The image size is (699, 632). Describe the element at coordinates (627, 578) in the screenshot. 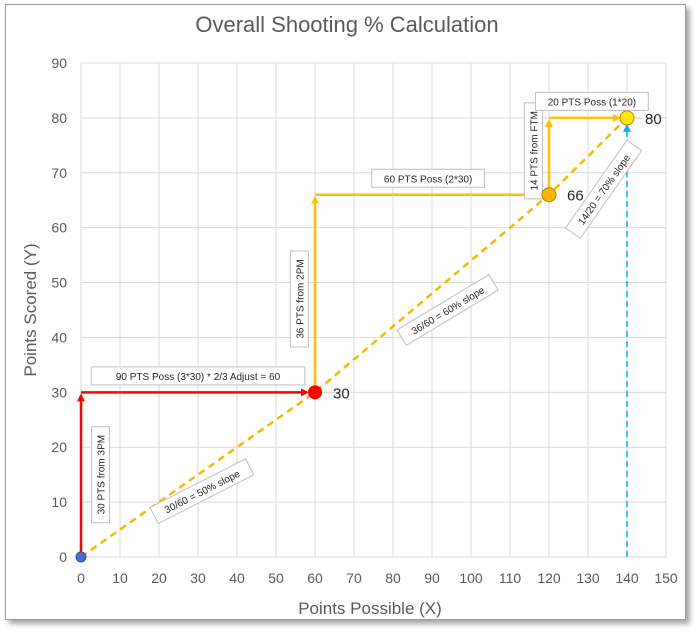

I see `x-tick-label: 140` at that location.